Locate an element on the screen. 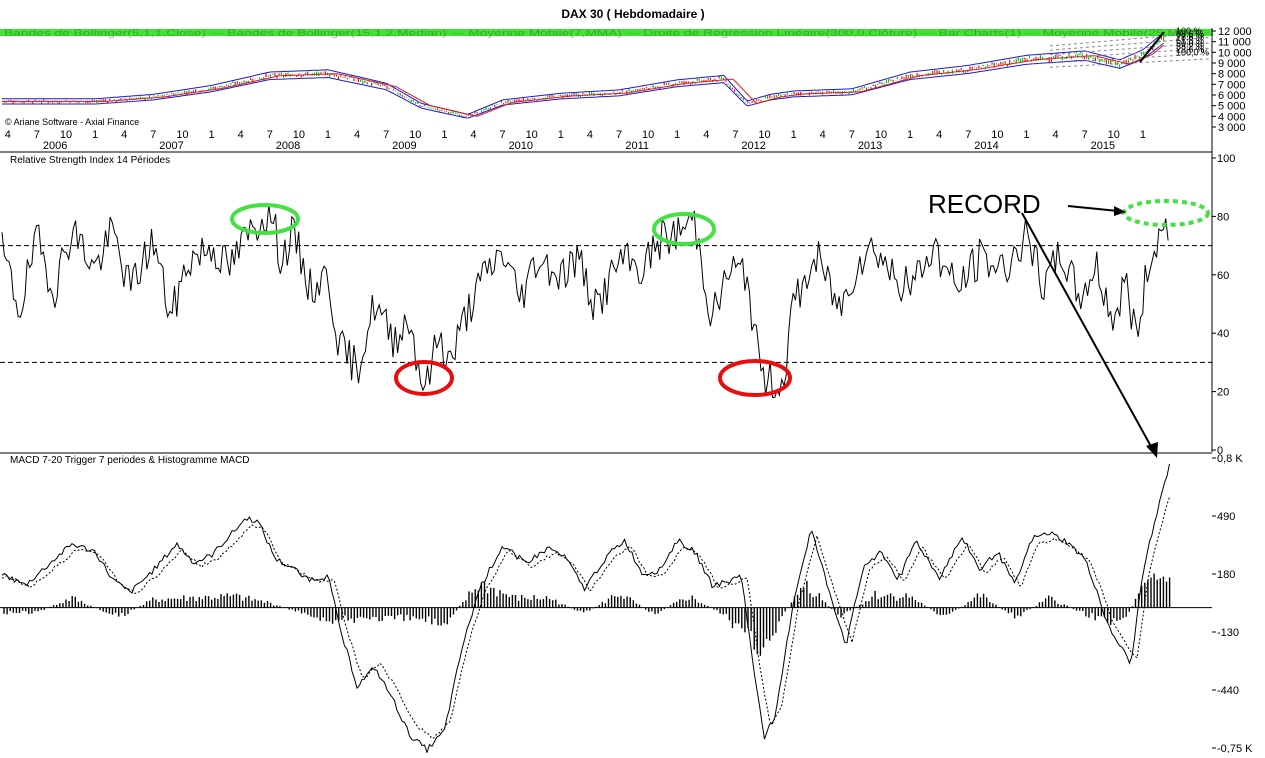 This screenshot has height=758, width=1265. moving-average-line is located at coordinates (583, 80).